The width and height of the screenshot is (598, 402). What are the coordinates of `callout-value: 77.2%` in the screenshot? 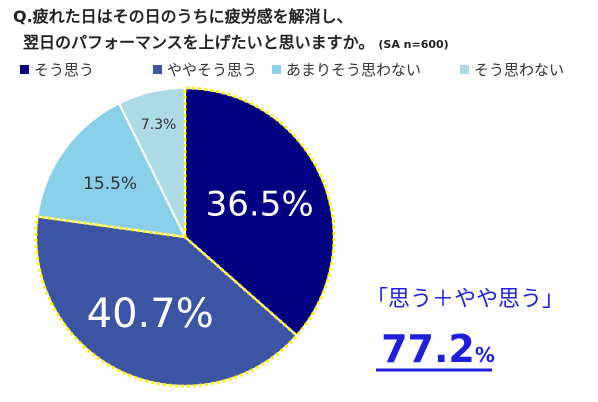 It's located at (438, 349).